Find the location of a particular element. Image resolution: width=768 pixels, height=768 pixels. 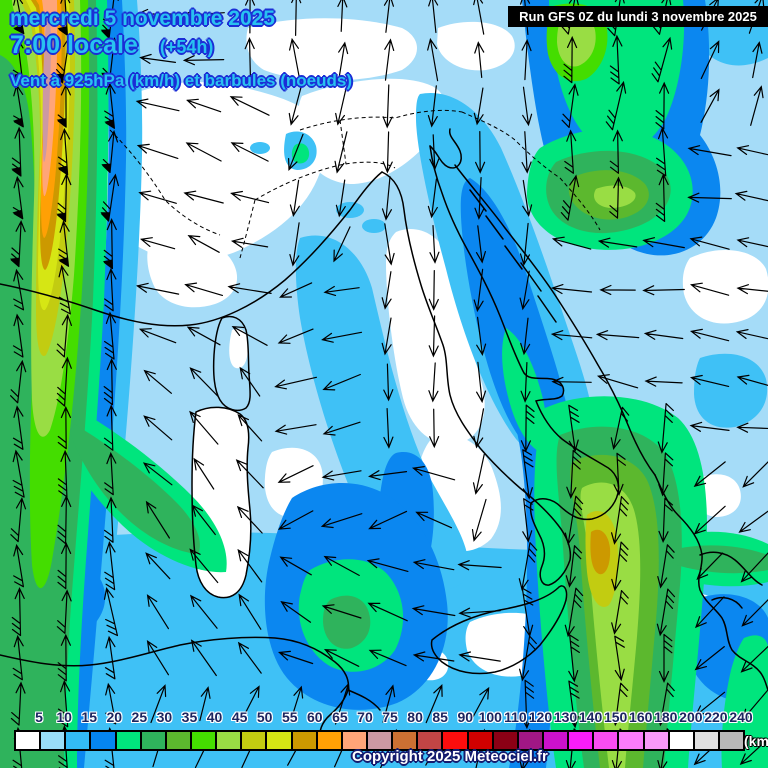

legend-label: 55 is located at coordinates (289, 717).